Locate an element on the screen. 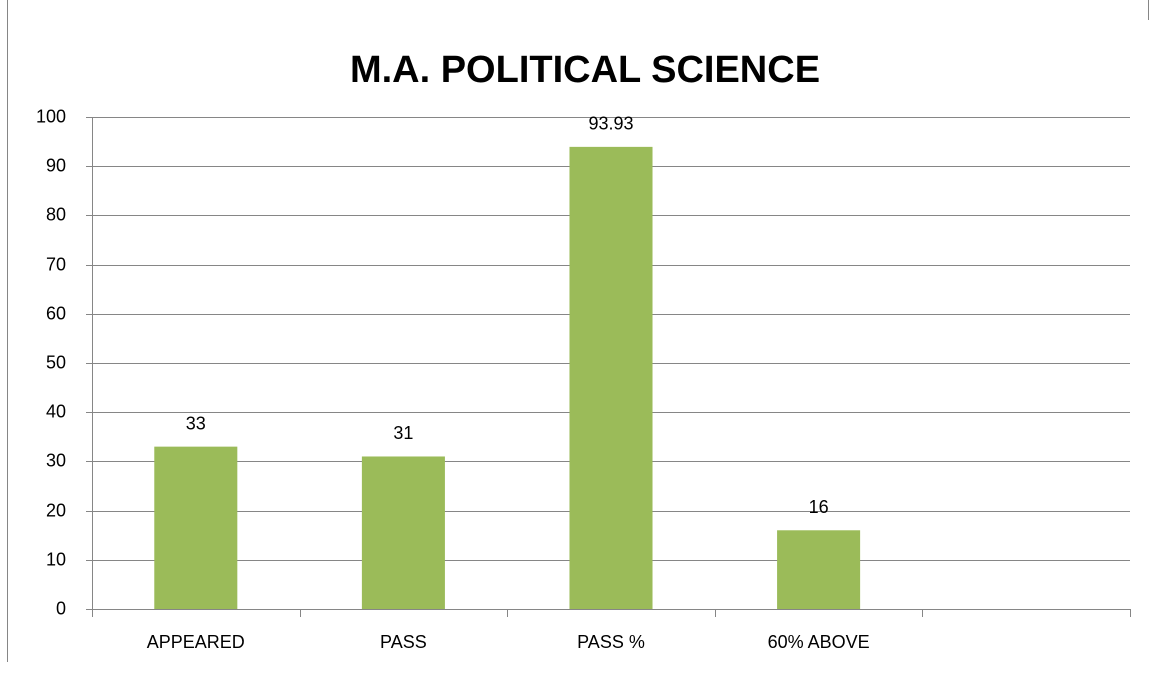 The image size is (1150, 673). y-tick-label: 70 is located at coordinates (56, 264).